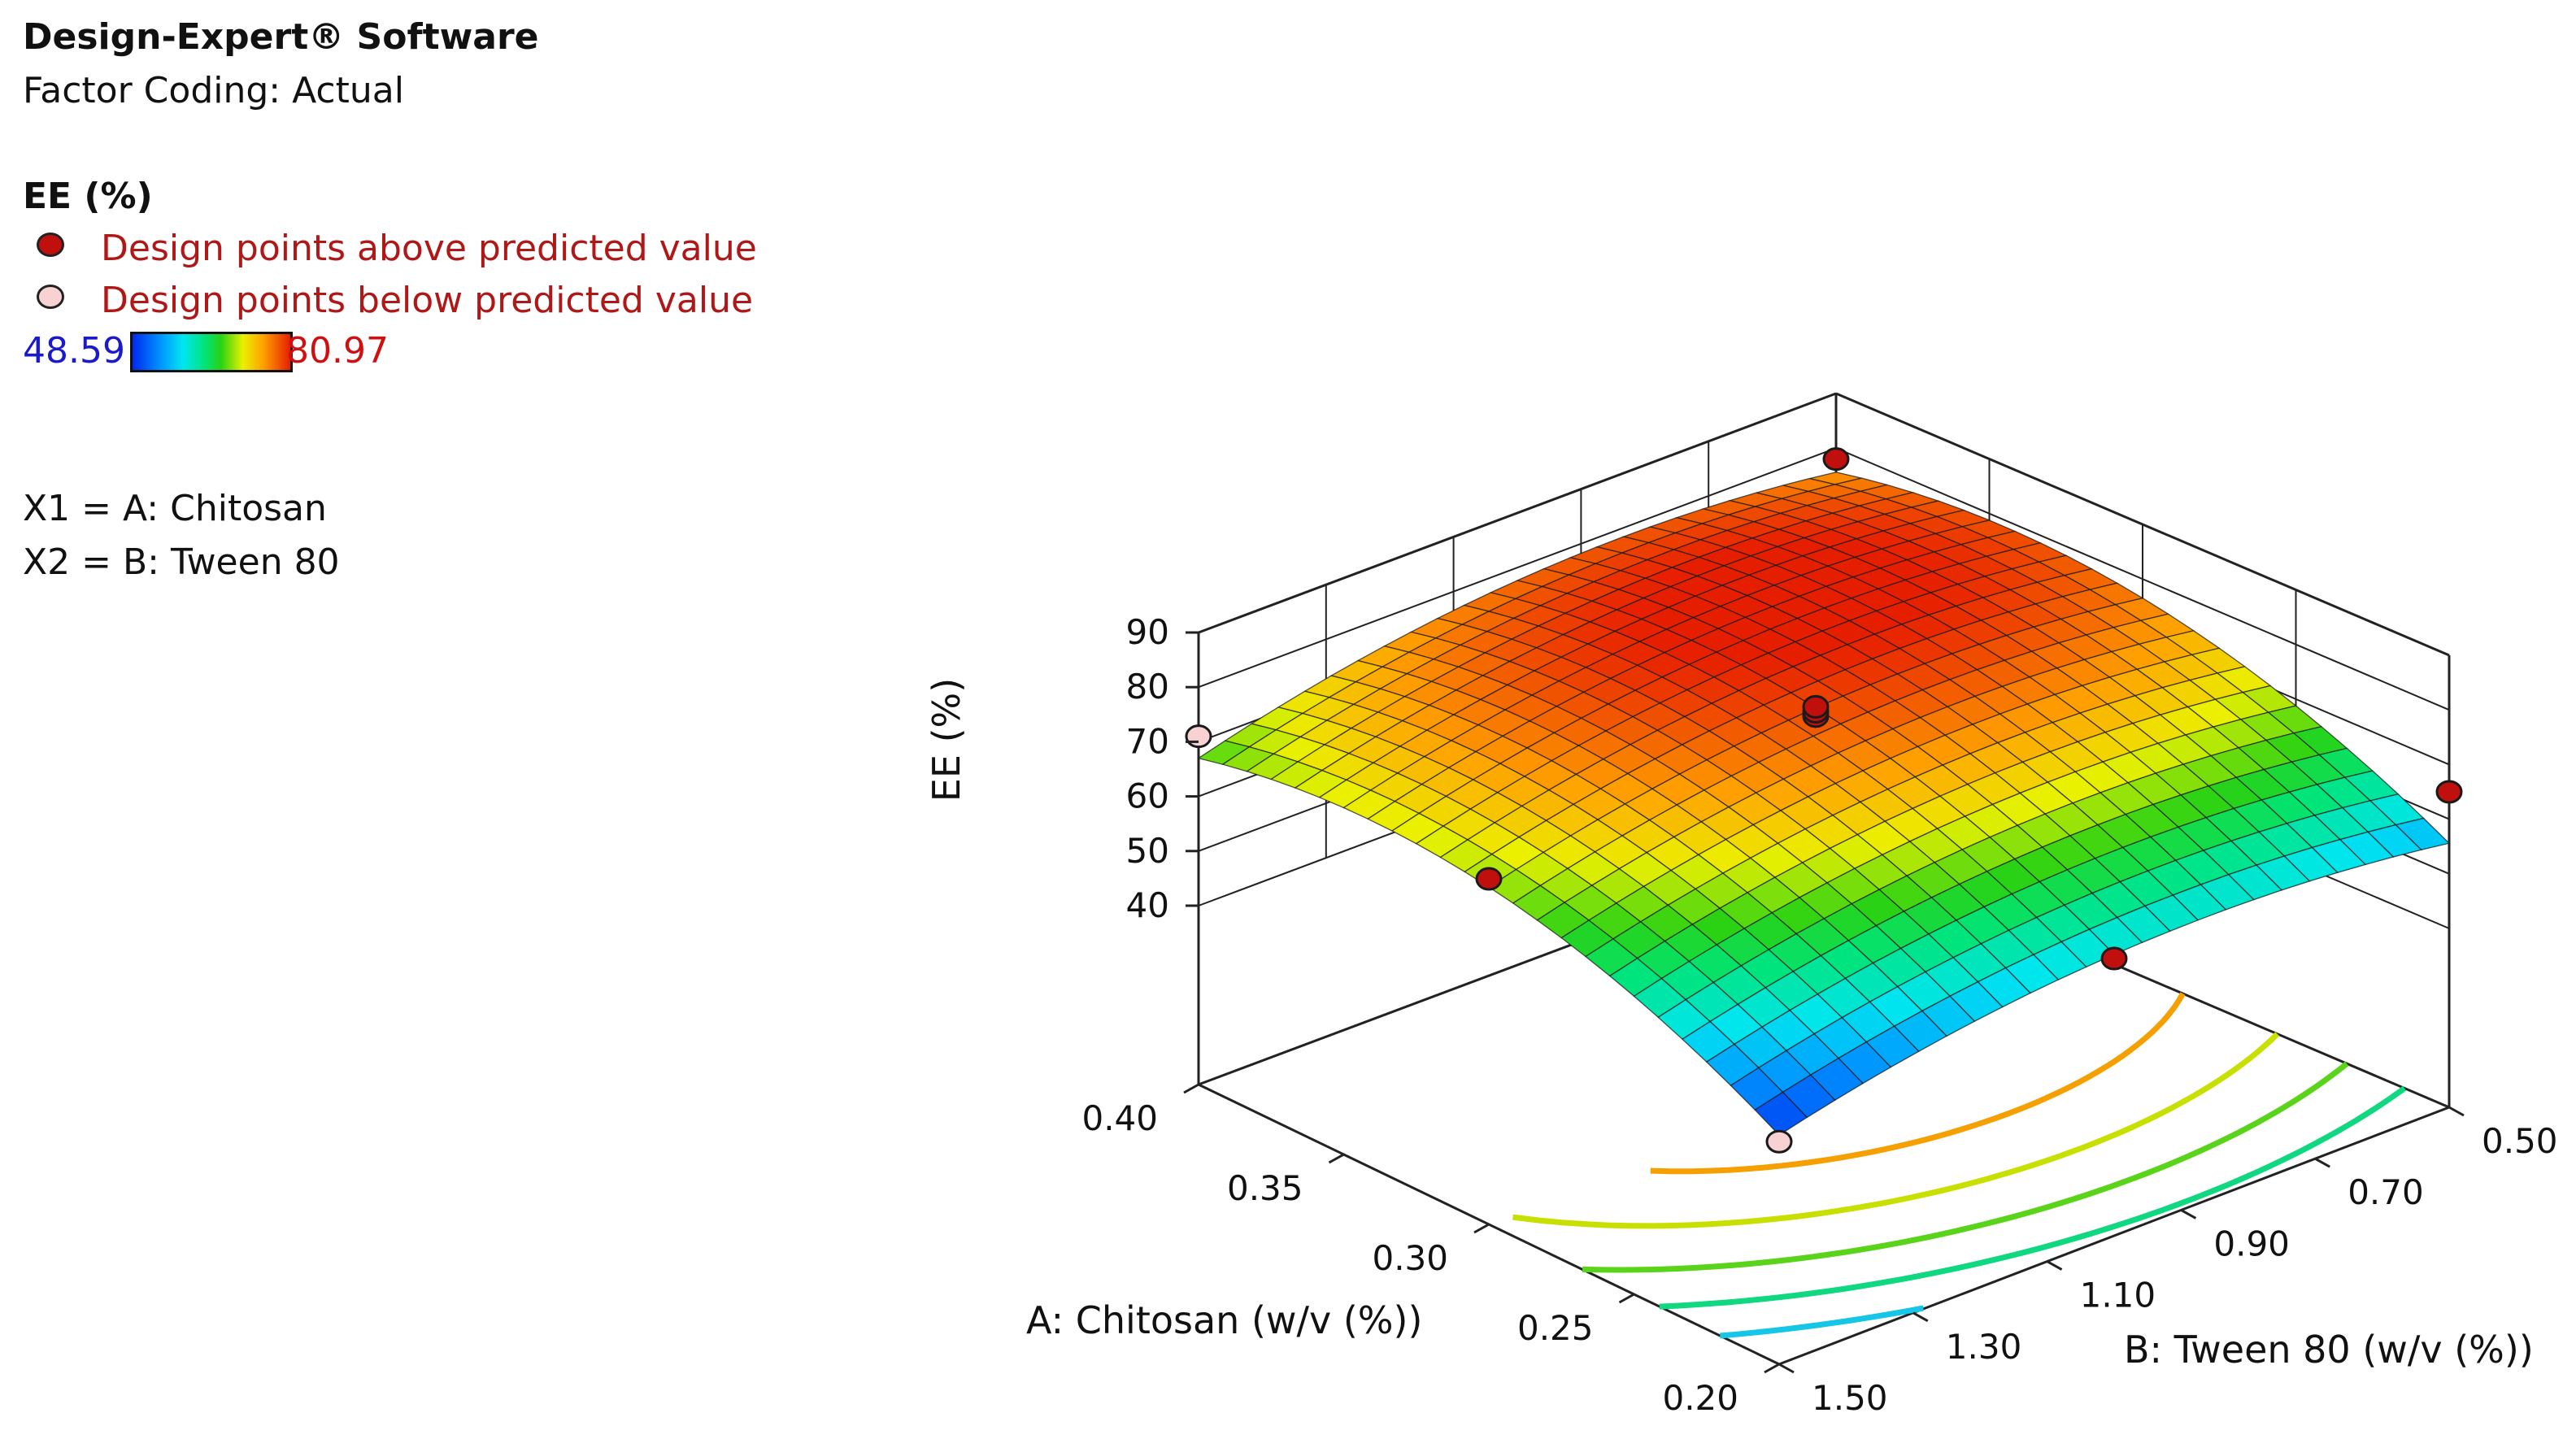 This screenshot has height=1439, width=2576. What do you see at coordinates (1120, 1118) in the screenshot?
I see `a-tick-label: 0.40` at bounding box center [1120, 1118].